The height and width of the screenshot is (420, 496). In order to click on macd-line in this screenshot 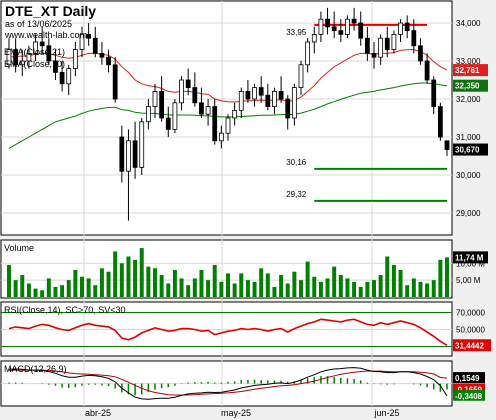, I will do `click(228, 383)`.